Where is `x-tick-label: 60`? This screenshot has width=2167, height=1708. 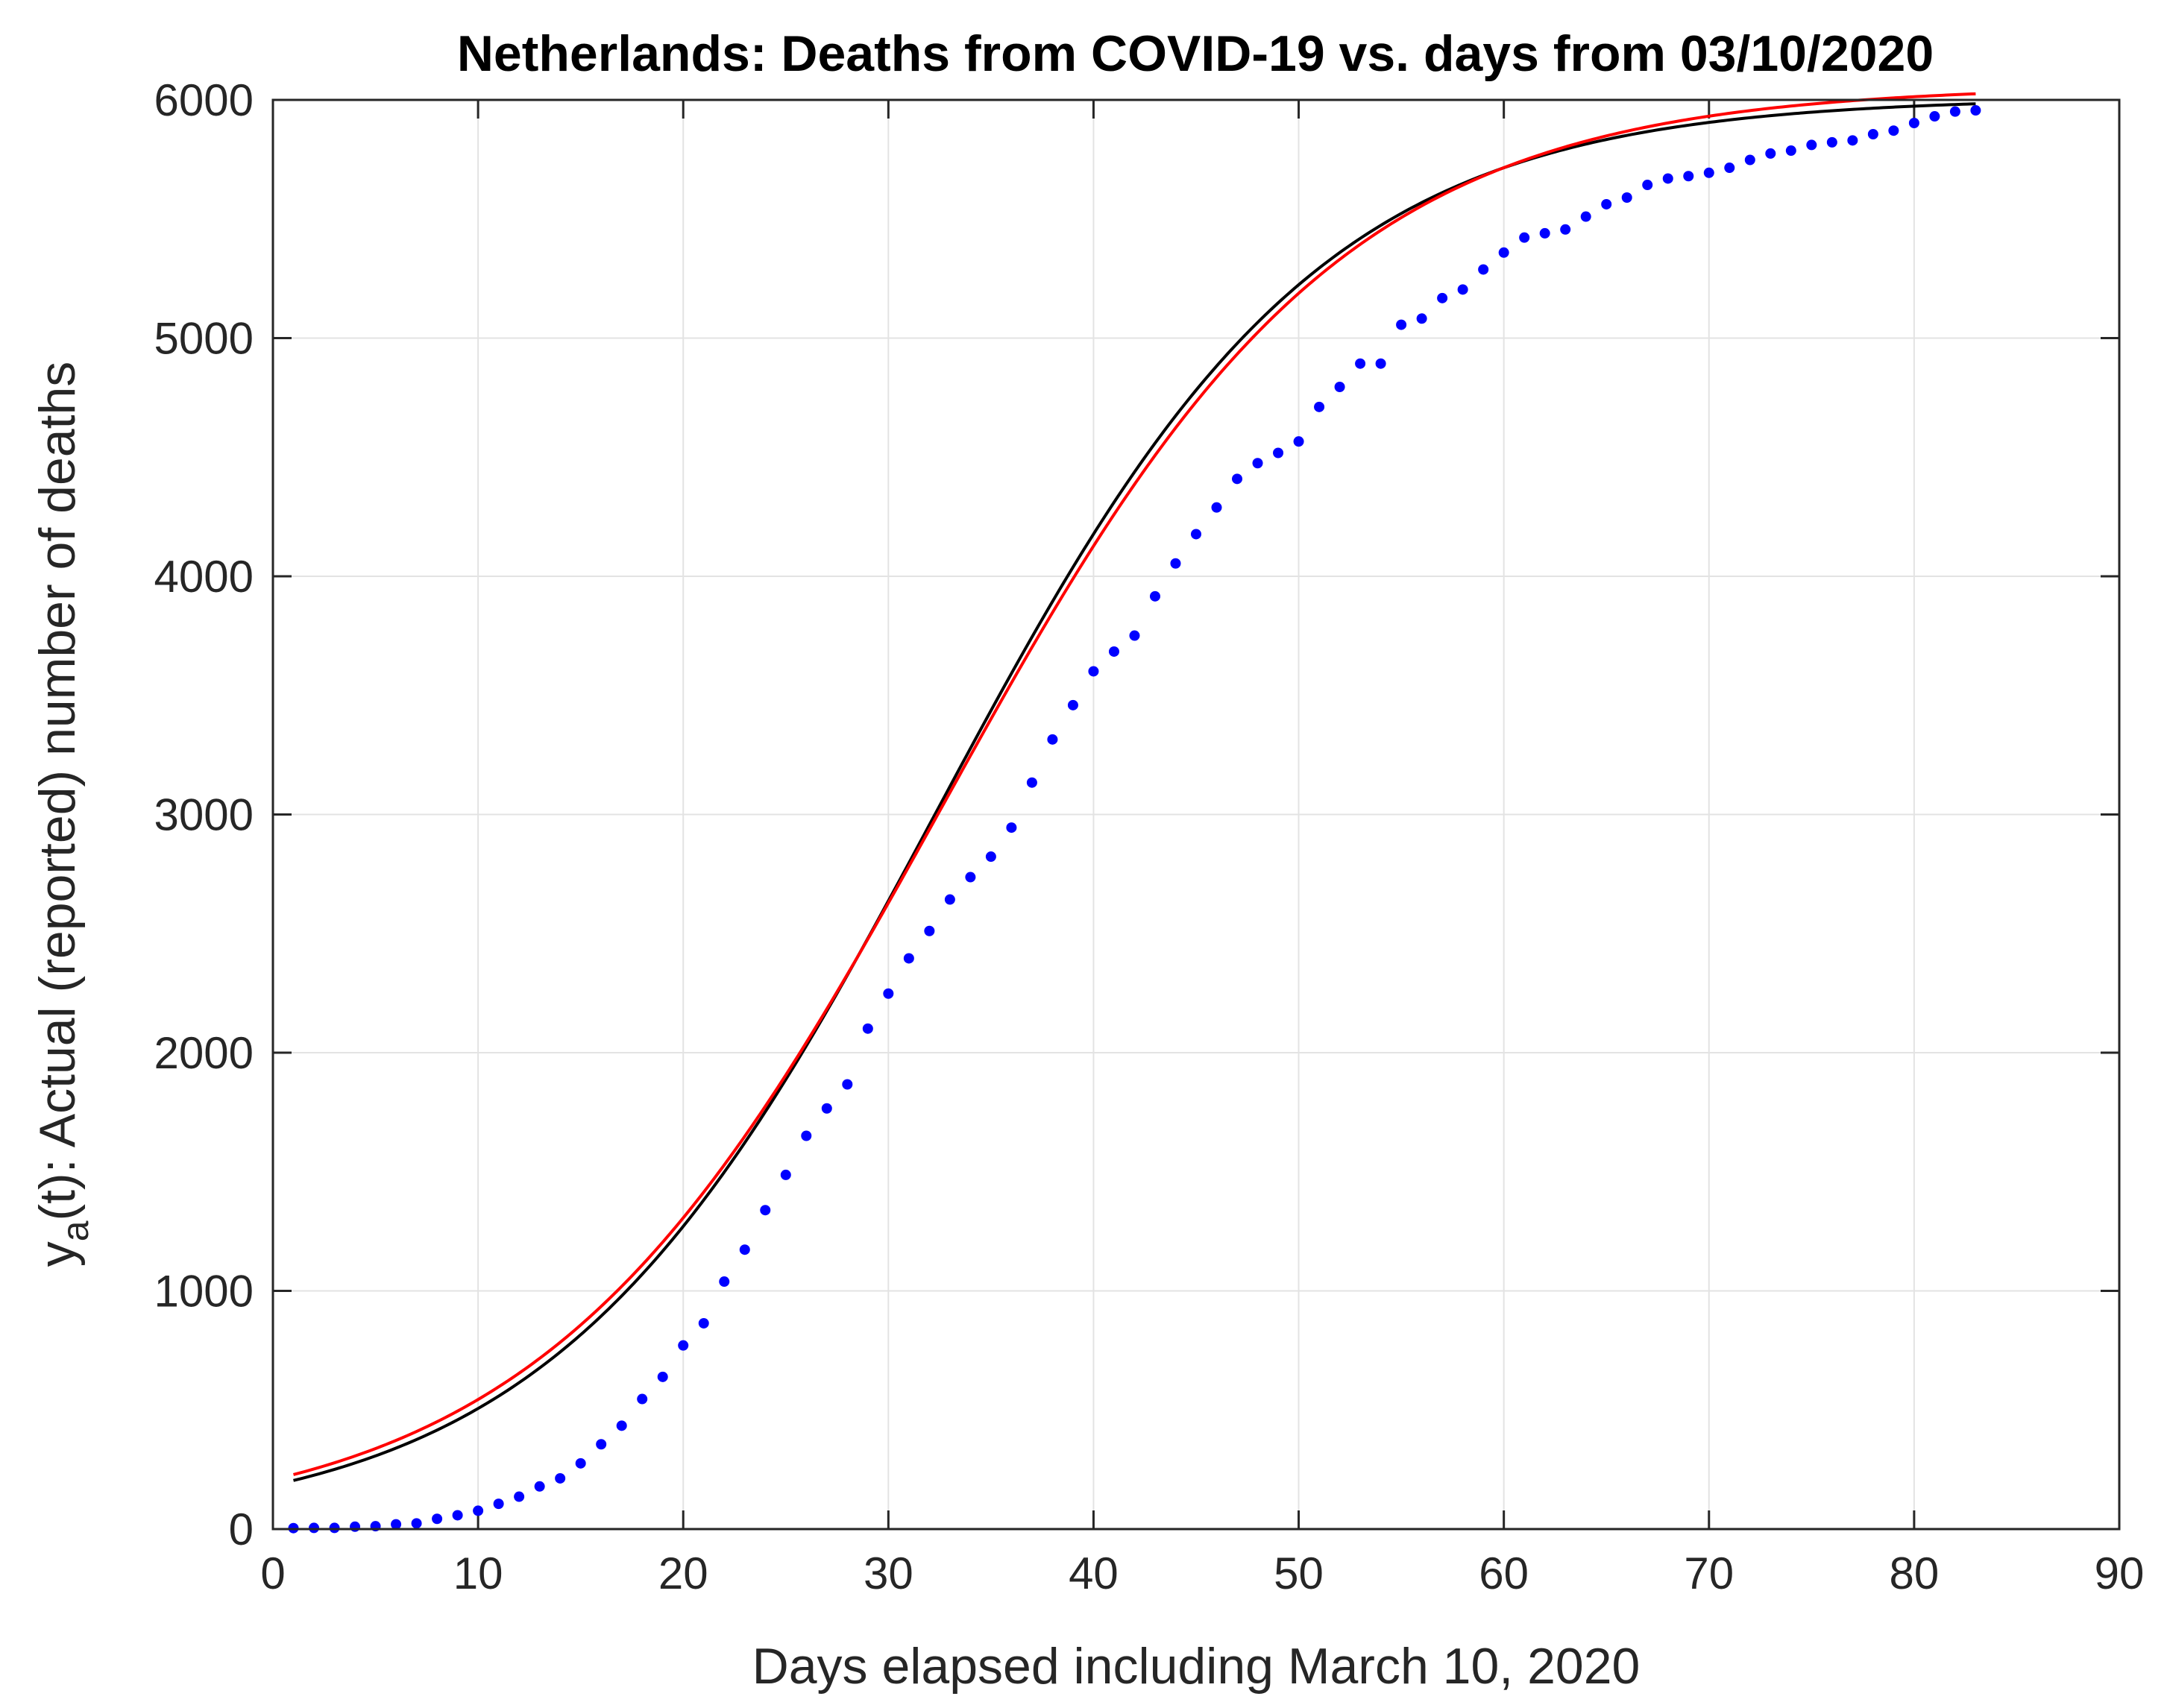 x-tick-label: 60 is located at coordinates (1504, 1573).